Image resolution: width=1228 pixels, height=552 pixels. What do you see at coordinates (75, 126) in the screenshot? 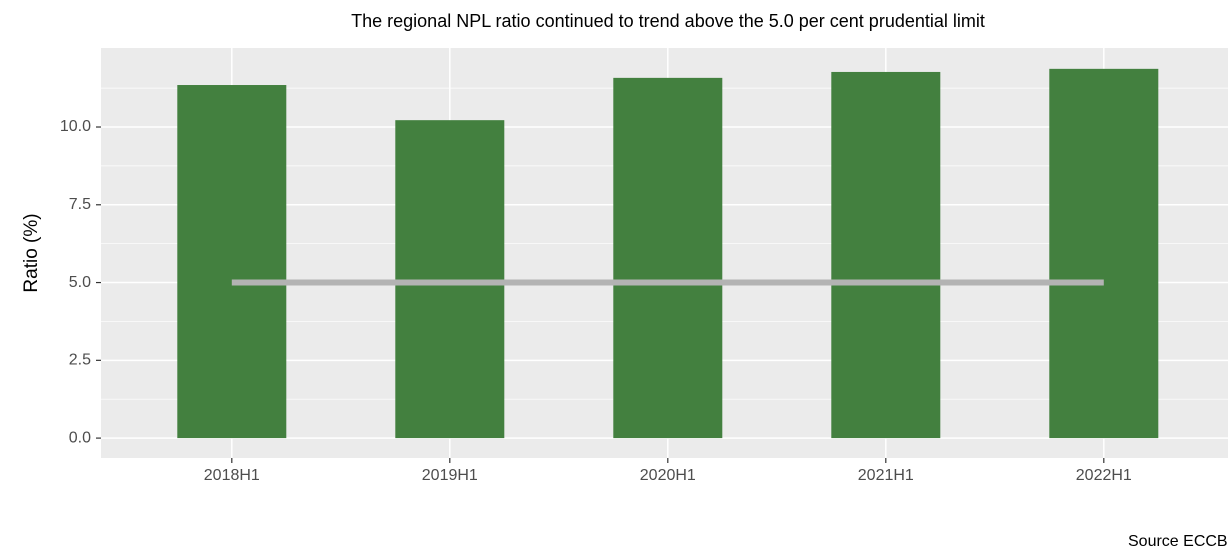
I see `y-tick-label: 10.0` at bounding box center [75, 126].